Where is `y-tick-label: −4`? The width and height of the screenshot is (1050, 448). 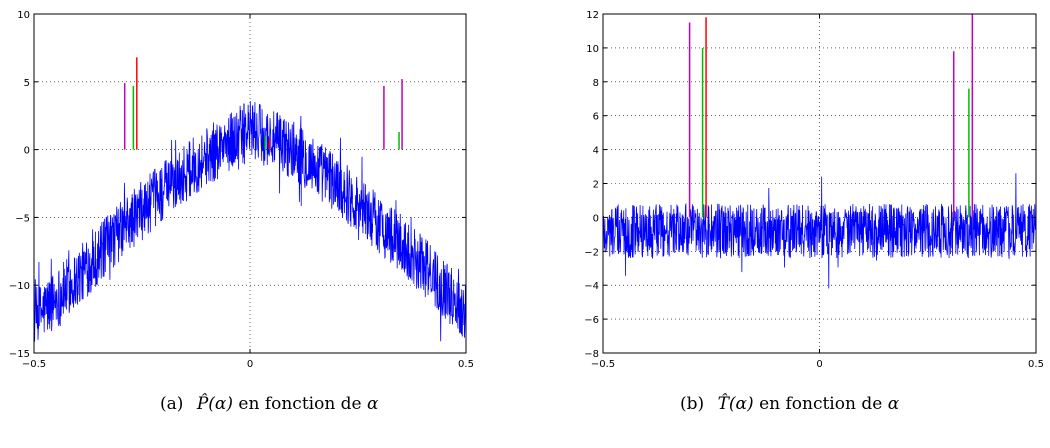 y-tick-label: −4 is located at coordinates (591, 286).